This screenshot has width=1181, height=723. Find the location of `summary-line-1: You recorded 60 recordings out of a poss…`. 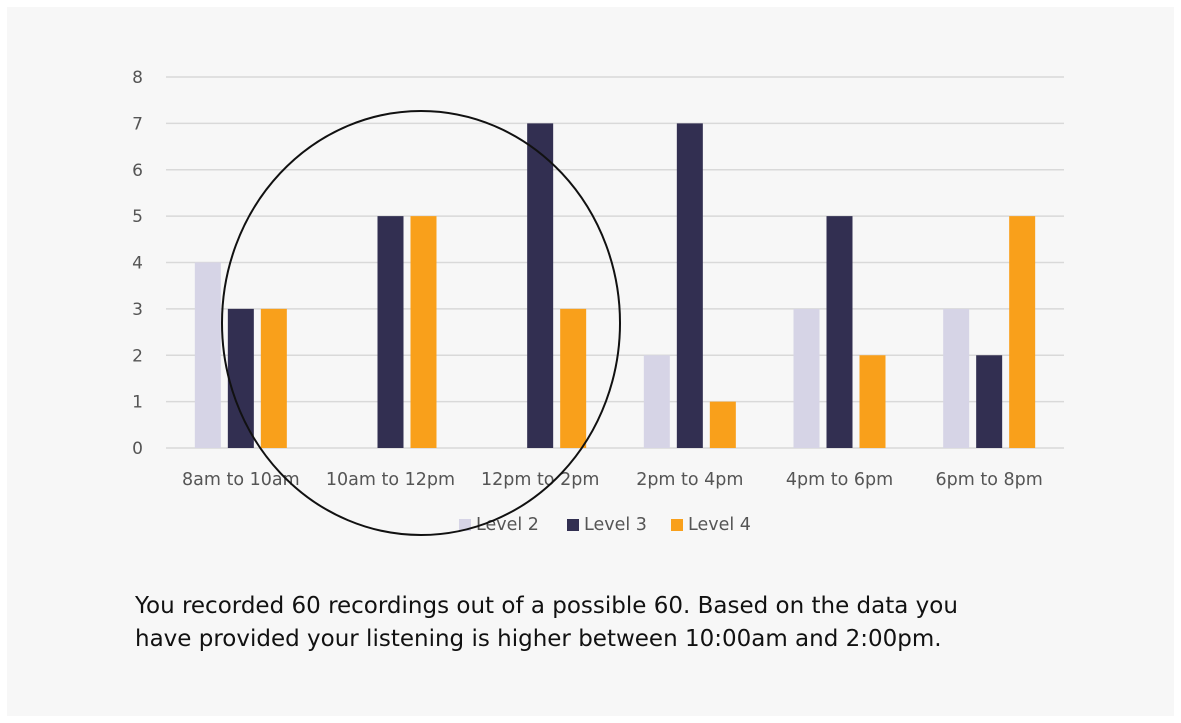

summary-line-1: You recorded 60 recordings out of a poss… is located at coordinates (546, 606).